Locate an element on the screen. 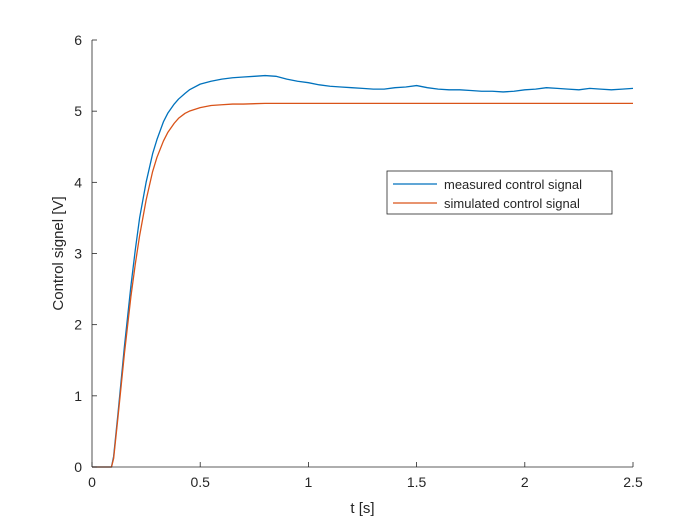 This screenshot has width=700, height=530. y-tick-label: 4 is located at coordinates (78, 182).